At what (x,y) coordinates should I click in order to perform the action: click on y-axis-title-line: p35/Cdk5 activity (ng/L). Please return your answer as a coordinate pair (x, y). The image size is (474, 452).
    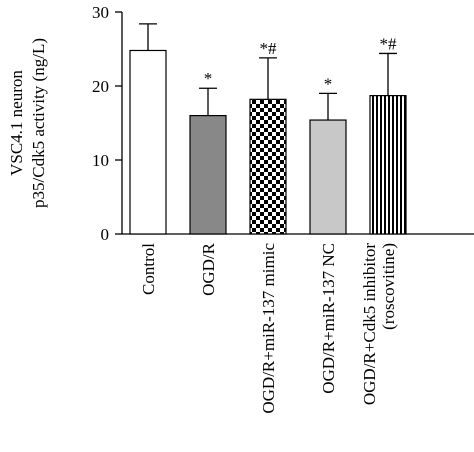
    Looking at the image, I should click on (38, 123).